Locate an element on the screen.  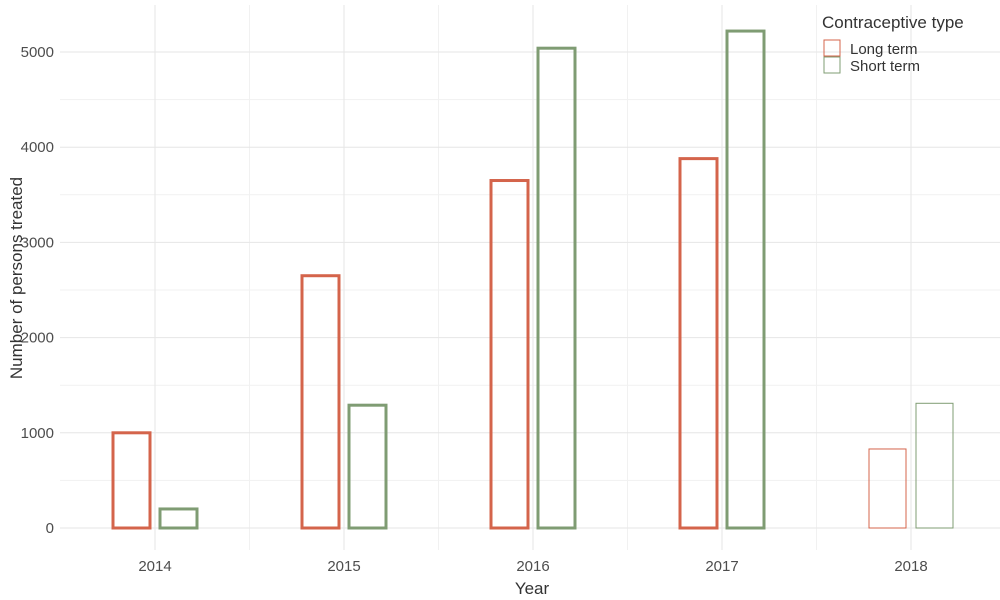
y-tick-label: 3000 is located at coordinates (37, 242).